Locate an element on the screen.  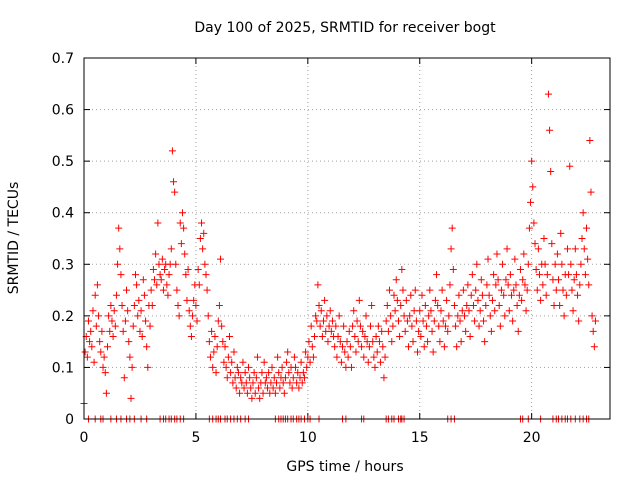
y-tick-label: 0.2 is located at coordinates (63, 317).